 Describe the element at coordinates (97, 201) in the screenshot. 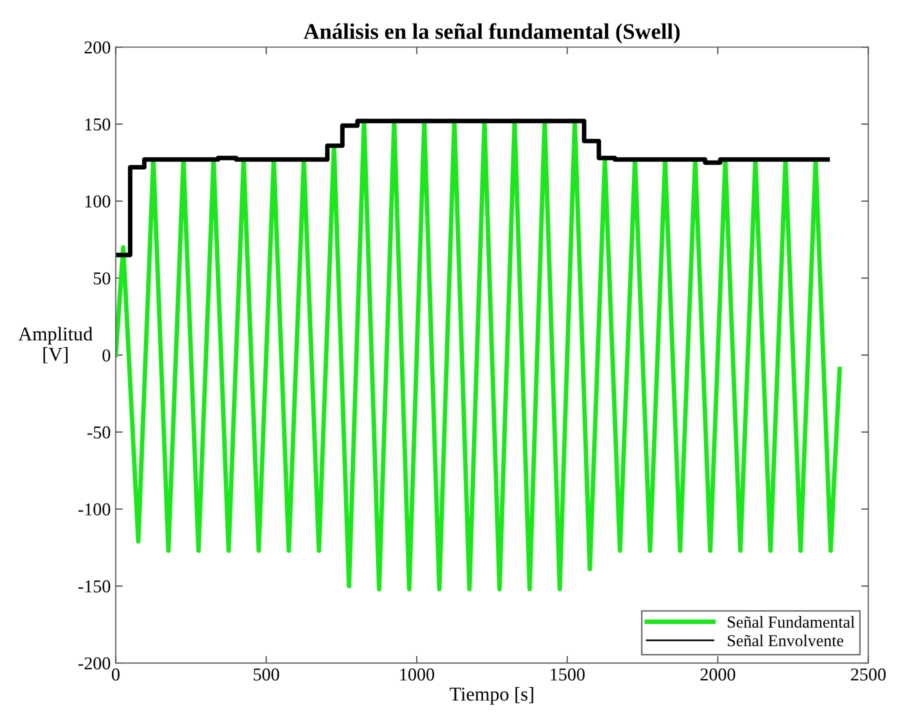

I see `y-tick-label: 100` at that location.